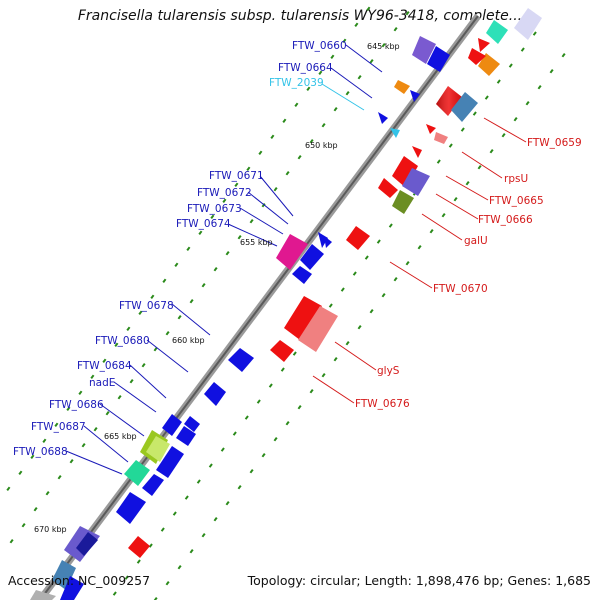 The width and height of the screenshot is (600, 600). What do you see at coordinates (479, 51) in the screenshot?
I see `gene-red-top` at bounding box center [479, 51].